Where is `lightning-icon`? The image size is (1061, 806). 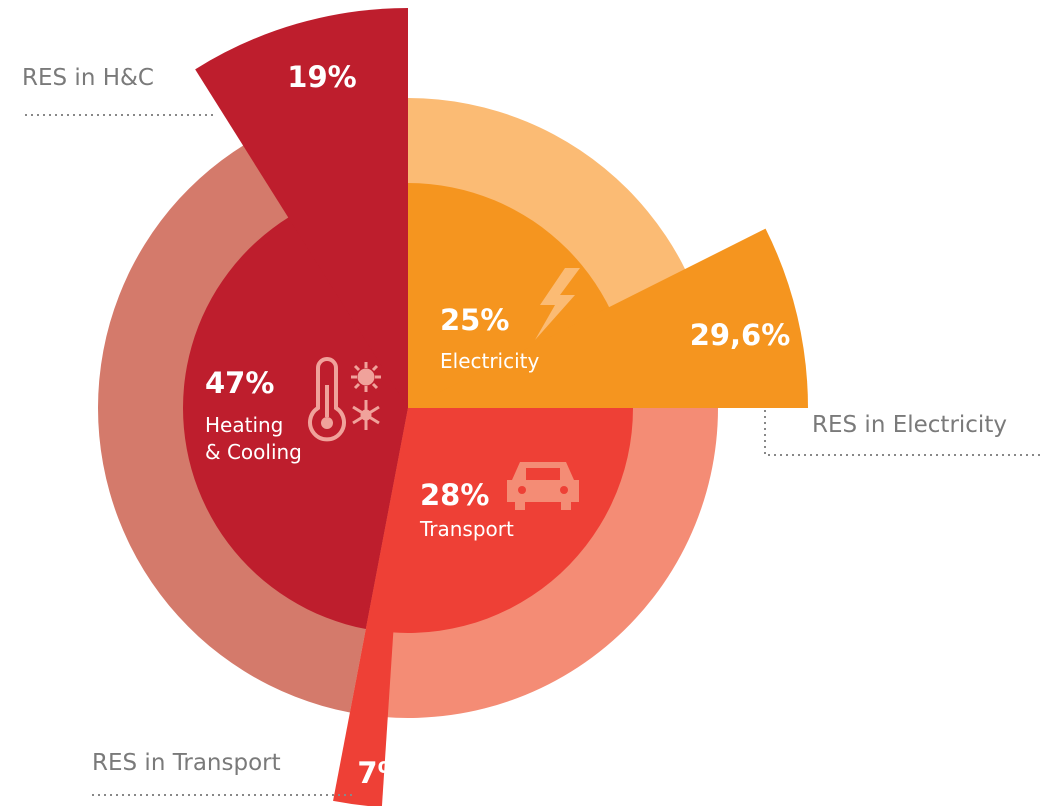
lightning-icon is located at coordinates (557, 304).